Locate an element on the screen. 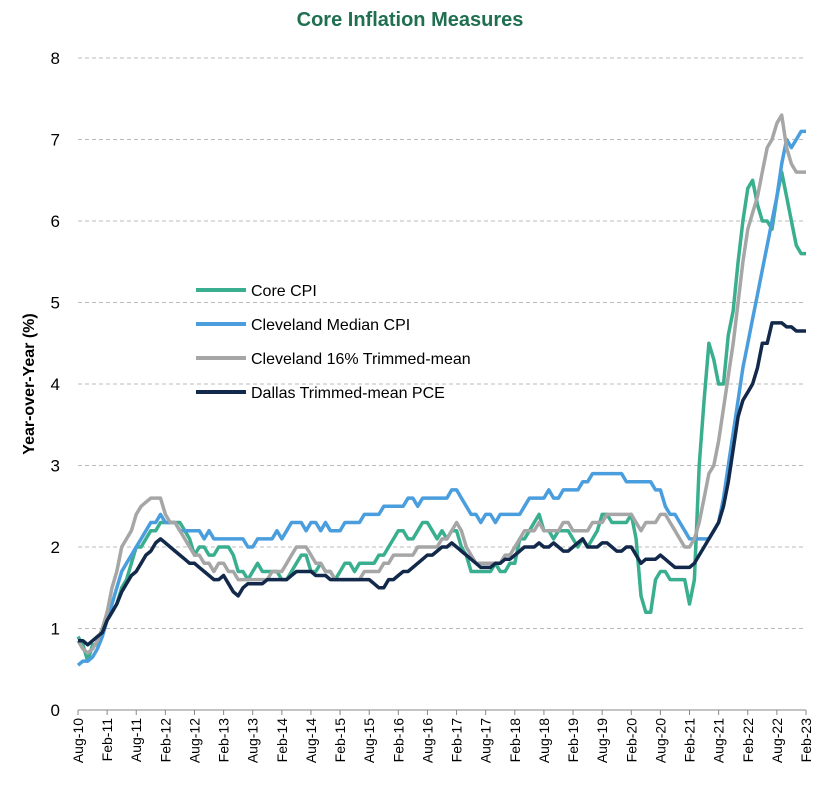 The width and height of the screenshot is (818, 792). x-tick-label: Feb-16 is located at coordinates (398, 740).